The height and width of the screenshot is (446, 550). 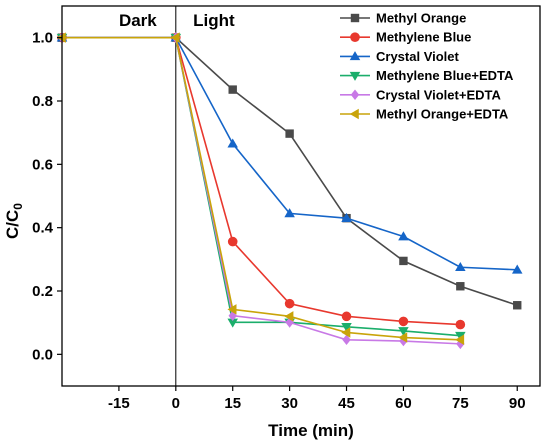 I want to click on y-tick-label: 0.8, so click(x=42, y=101).